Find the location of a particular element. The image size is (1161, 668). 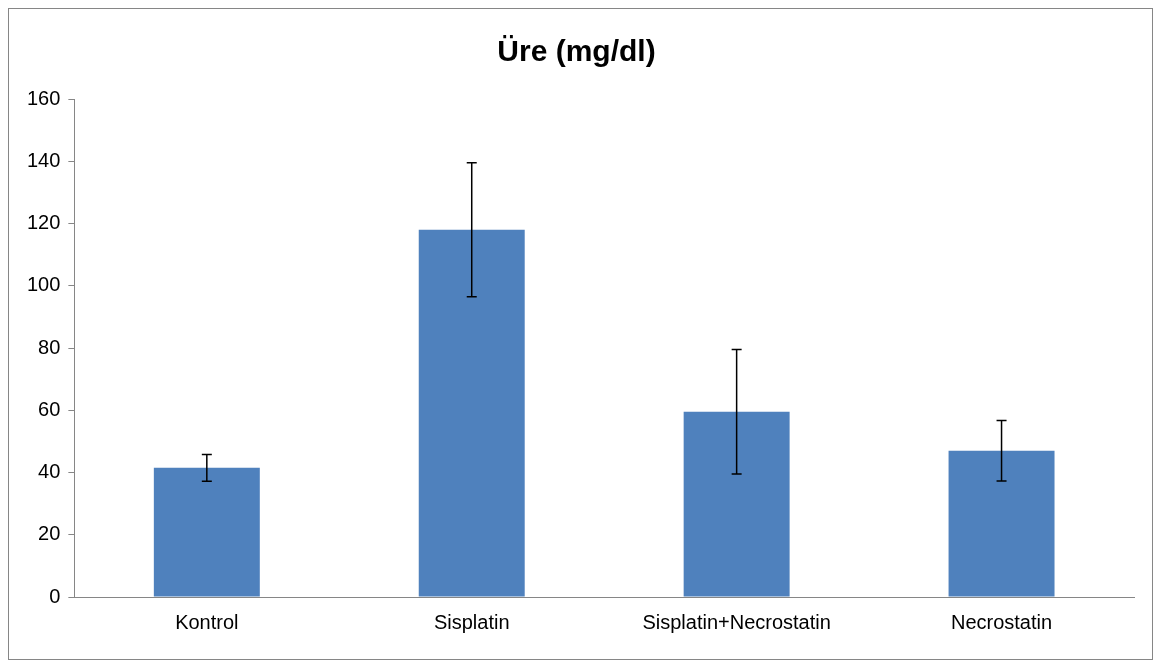

x-tick-label: Sisplatin is located at coordinates (471, 621).